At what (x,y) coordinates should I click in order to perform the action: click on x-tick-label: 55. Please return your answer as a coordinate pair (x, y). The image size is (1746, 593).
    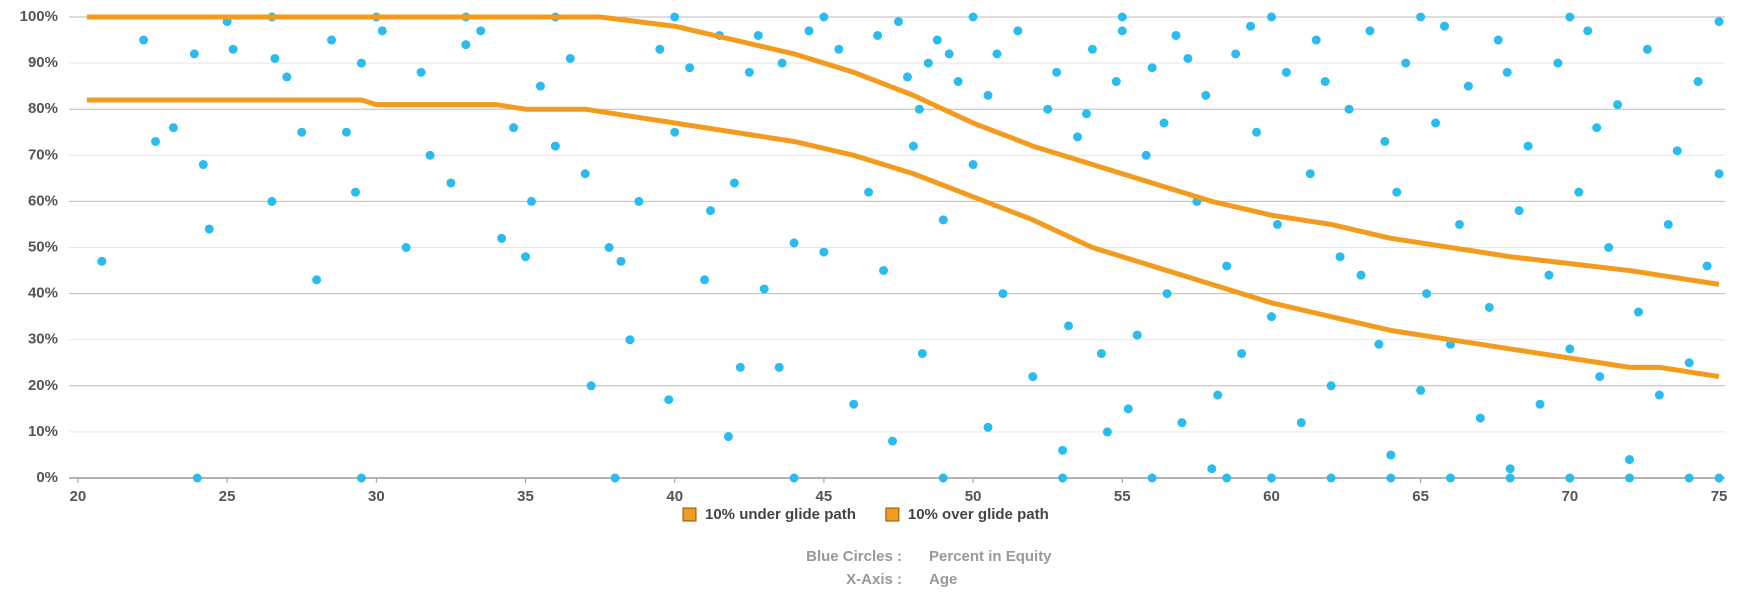
    Looking at the image, I should click on (1122, 496).